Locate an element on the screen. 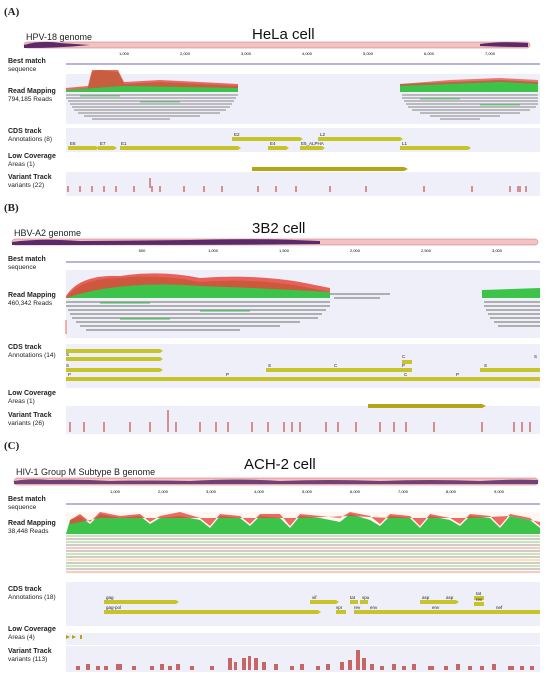 Image resolution: width=550 pixels, height=673 pixels. track-cds: CDS track Annotations (14) is located at coordinates (37, 352).